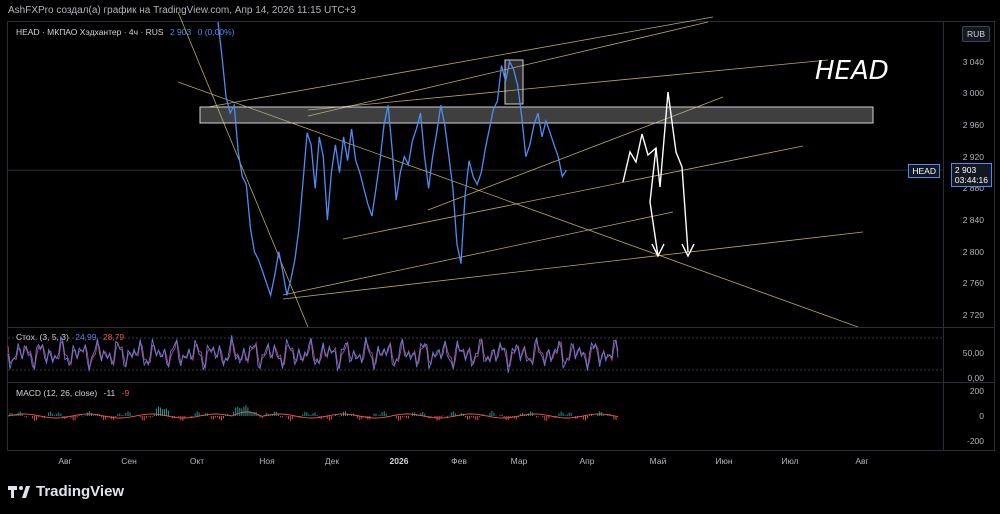  What do you see at coordinates (973, 124) in the screenshot?
I see `price-tick-2: 2 960` at bounding box center [973, 124].